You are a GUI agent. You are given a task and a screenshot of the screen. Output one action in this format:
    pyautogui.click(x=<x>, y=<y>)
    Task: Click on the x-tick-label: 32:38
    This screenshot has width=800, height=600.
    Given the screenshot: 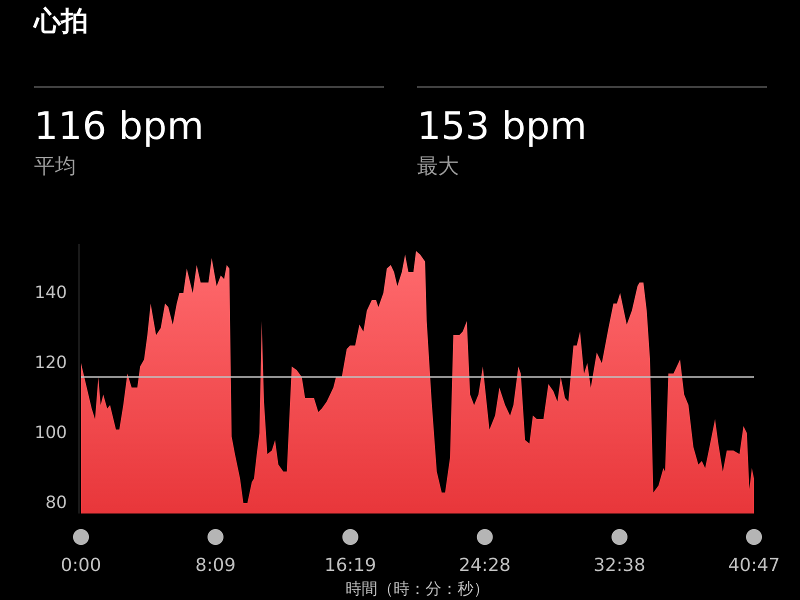 What is the action you would take?
    pyautogui.click(x=620, y=565)
    